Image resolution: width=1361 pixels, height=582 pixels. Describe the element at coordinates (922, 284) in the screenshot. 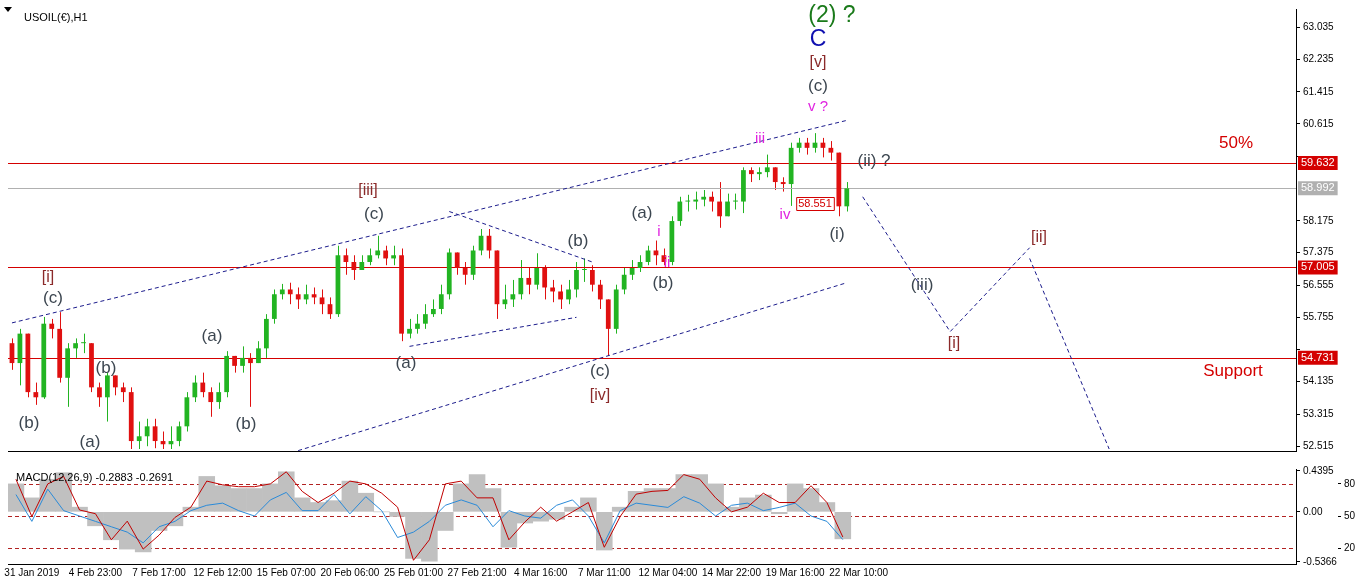

I see `annotation: (iii)` at that location.